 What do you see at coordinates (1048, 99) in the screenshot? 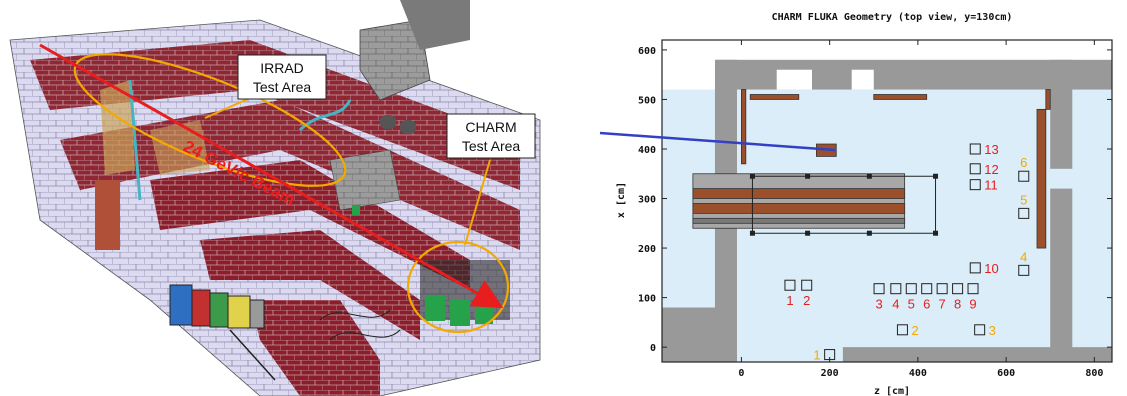
I see `wood-right-top` at bounding box center [1048, 99].